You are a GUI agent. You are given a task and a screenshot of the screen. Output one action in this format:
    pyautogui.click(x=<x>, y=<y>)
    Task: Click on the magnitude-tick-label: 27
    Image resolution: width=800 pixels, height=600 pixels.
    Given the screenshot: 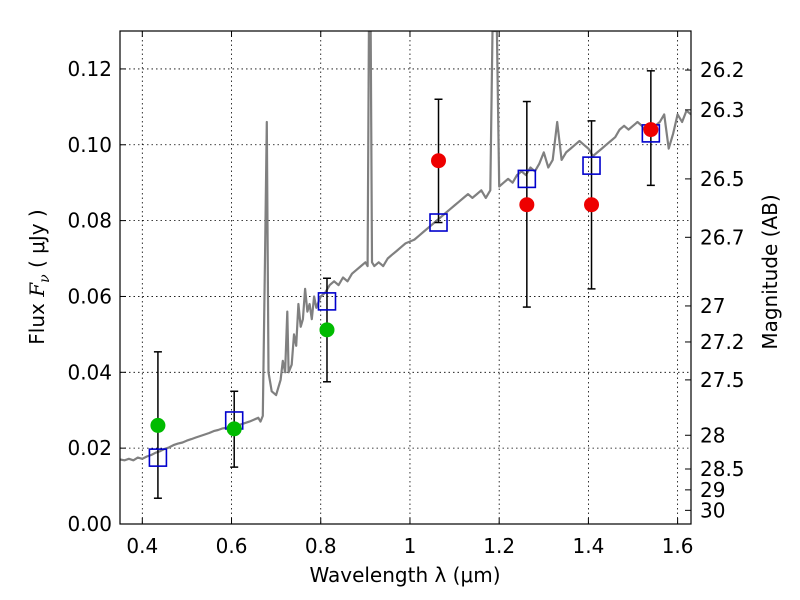 What is the action you would take?
    pyautogui.click(x=712, y=306)
    